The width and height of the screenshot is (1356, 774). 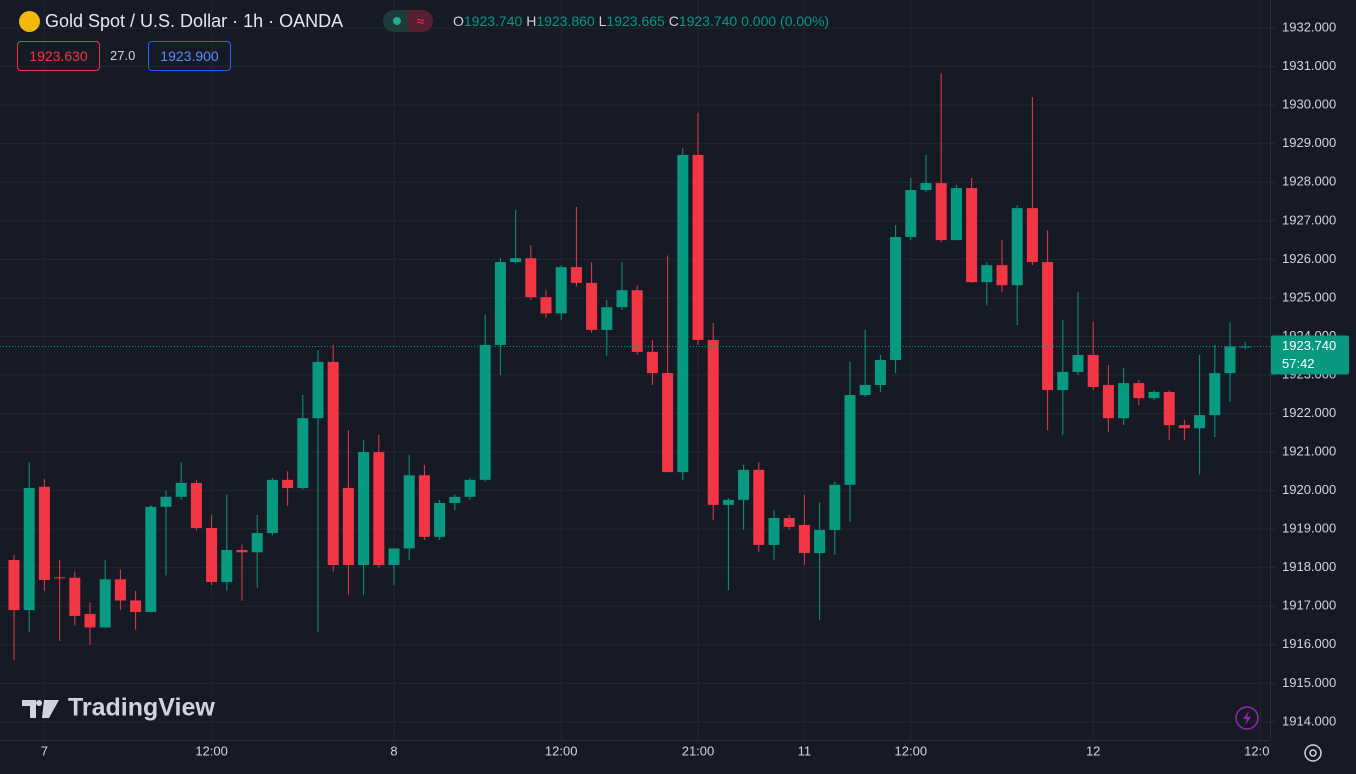 I want to click on y-tick-label: 1921.000, so click(x=1309, y=451).